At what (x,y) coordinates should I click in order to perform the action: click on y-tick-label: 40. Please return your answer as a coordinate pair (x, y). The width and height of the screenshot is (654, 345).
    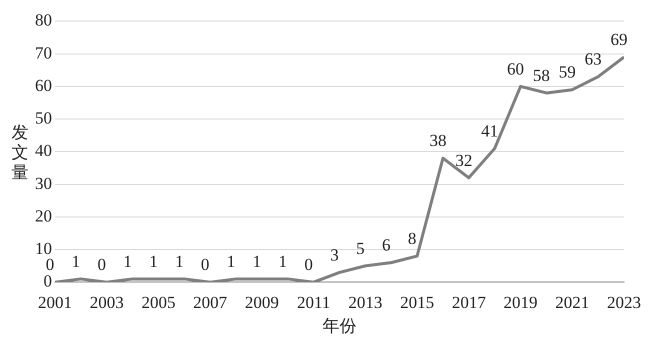
    Looking at the image, I should click on (43, 150).